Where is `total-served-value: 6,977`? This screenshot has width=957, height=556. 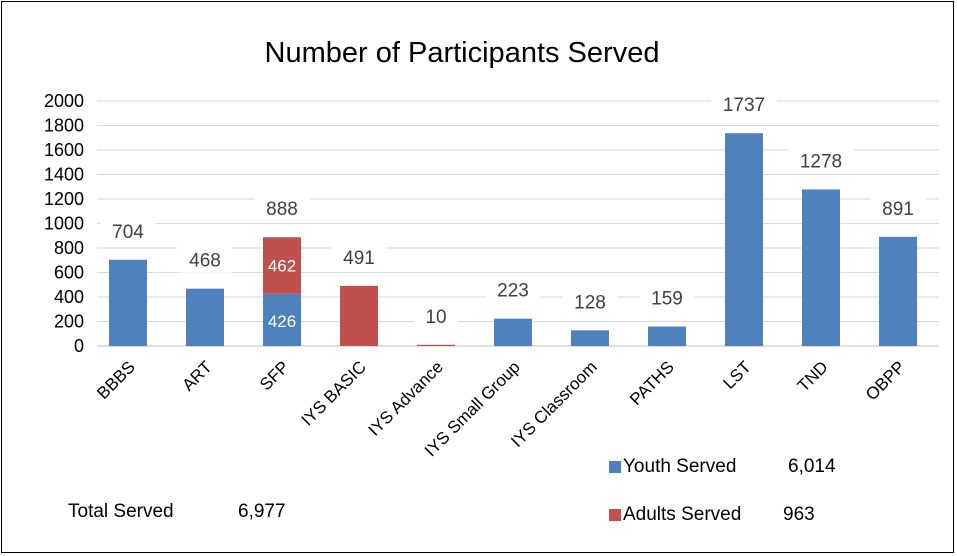
total-served-value: 6,977 is located at coordinates (262, 511).